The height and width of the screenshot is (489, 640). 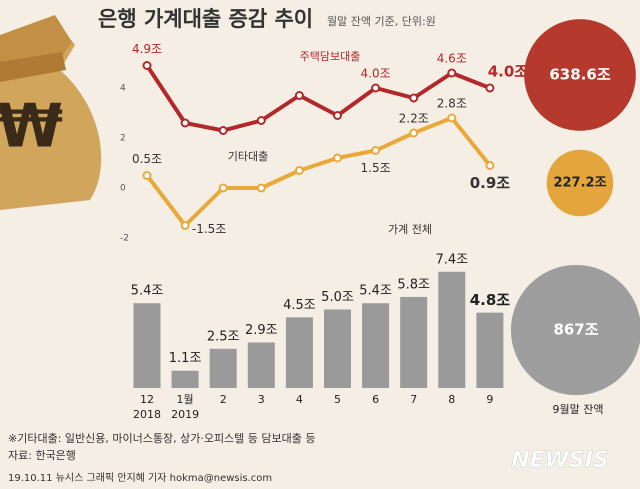 I want to click on bubble-label: 638.6조, so click(x=579, y=75).